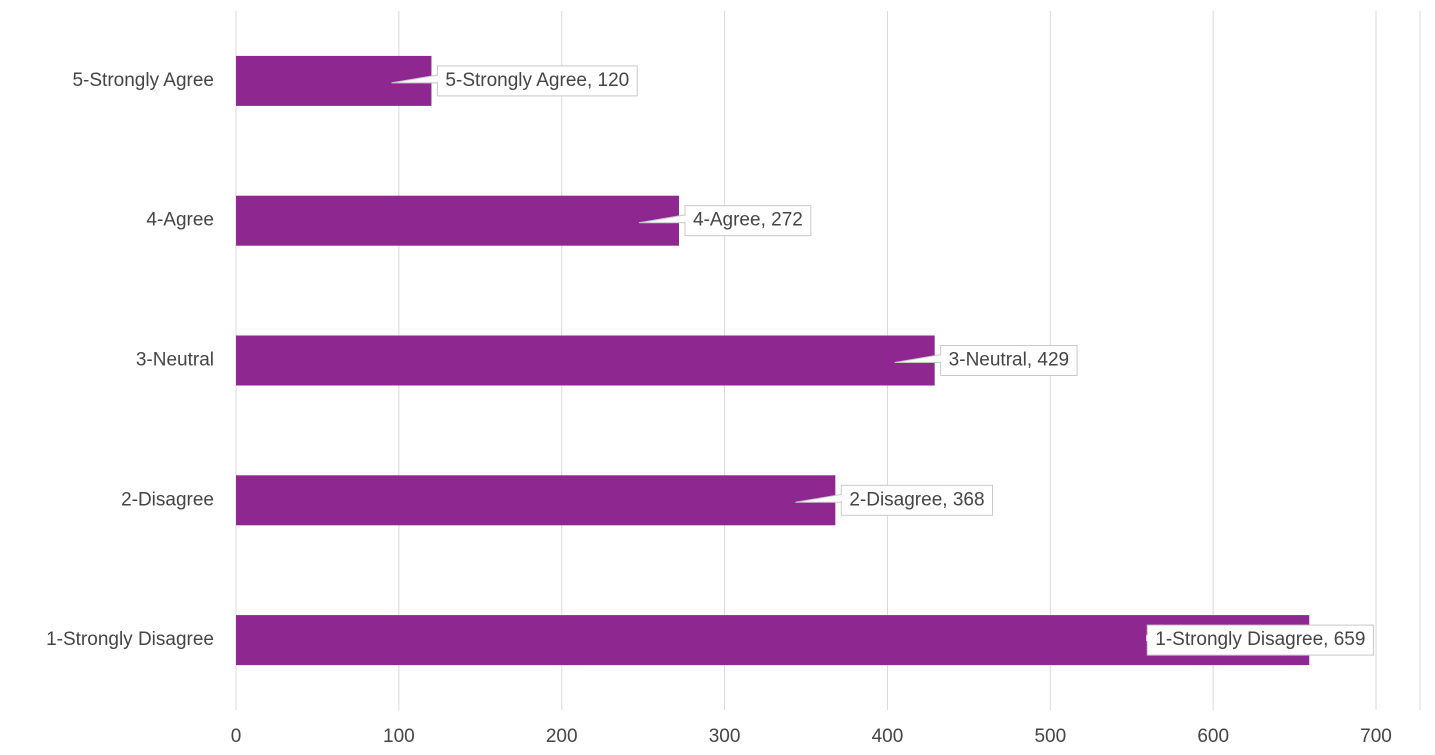 The height and width of the screenshot is (755, 1435). I want to click on y-tick-label: 4-Agree, so click(180, 220).